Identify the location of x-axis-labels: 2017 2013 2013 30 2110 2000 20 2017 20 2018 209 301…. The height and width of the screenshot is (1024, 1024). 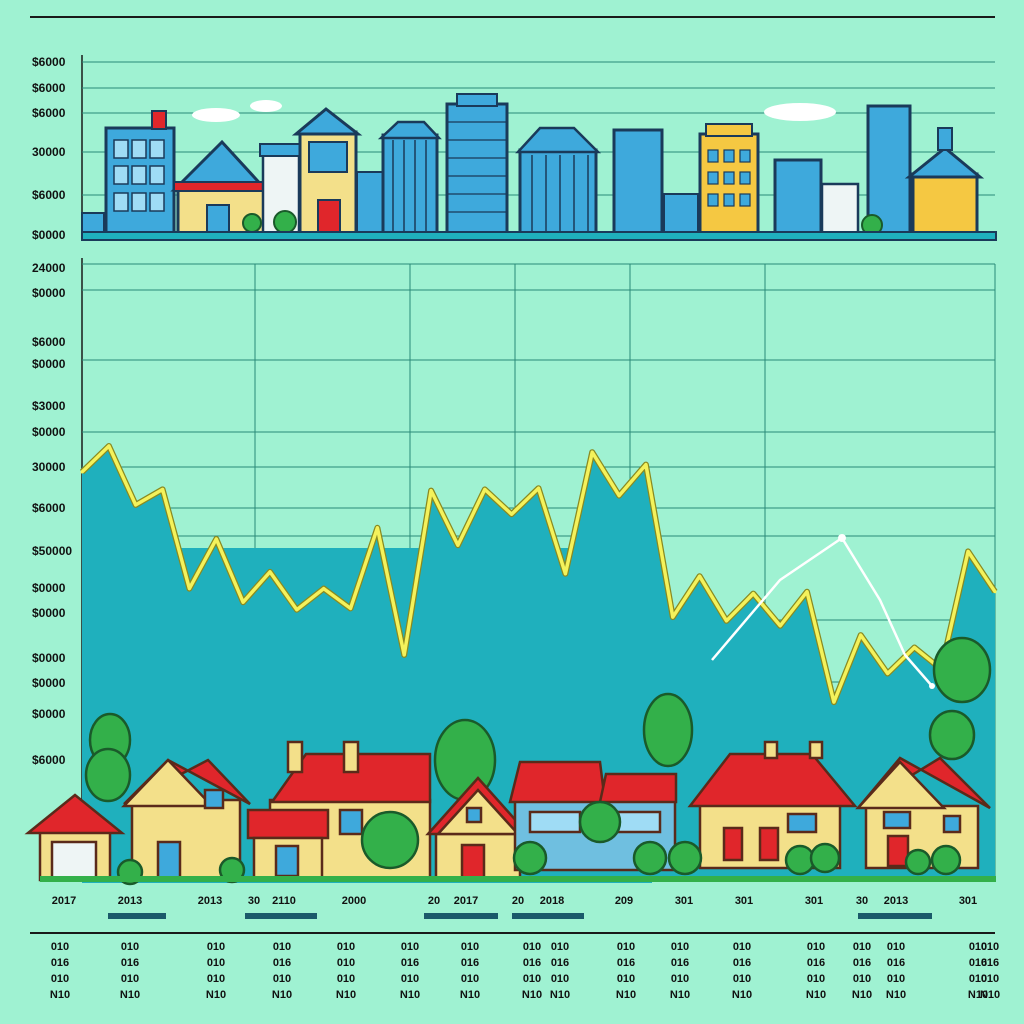
(514, 901).